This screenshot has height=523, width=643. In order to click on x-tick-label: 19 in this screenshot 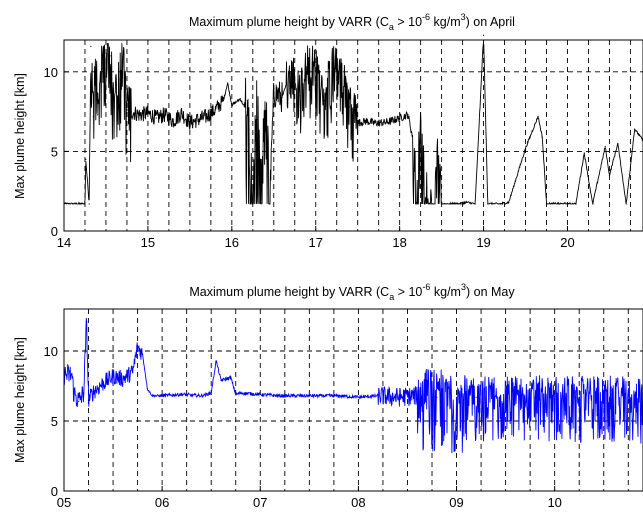, I will do `click(483, 242)`.